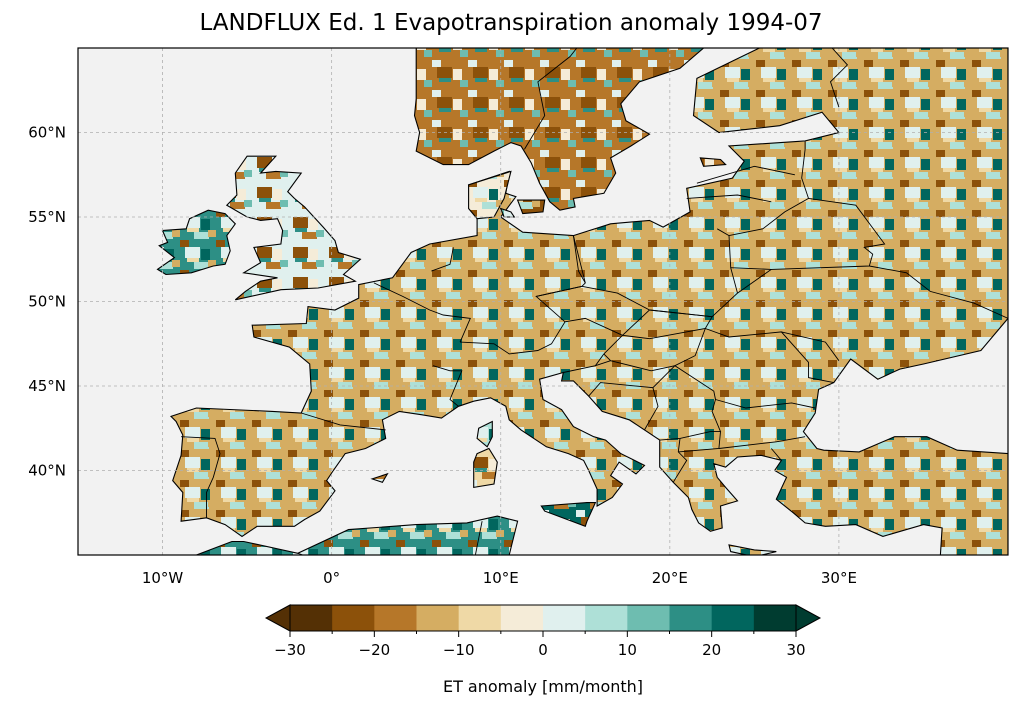  Describe the element at coordinates (290, 650) in the screenshot. I see `colorbar-tick-label: −30` at that location.